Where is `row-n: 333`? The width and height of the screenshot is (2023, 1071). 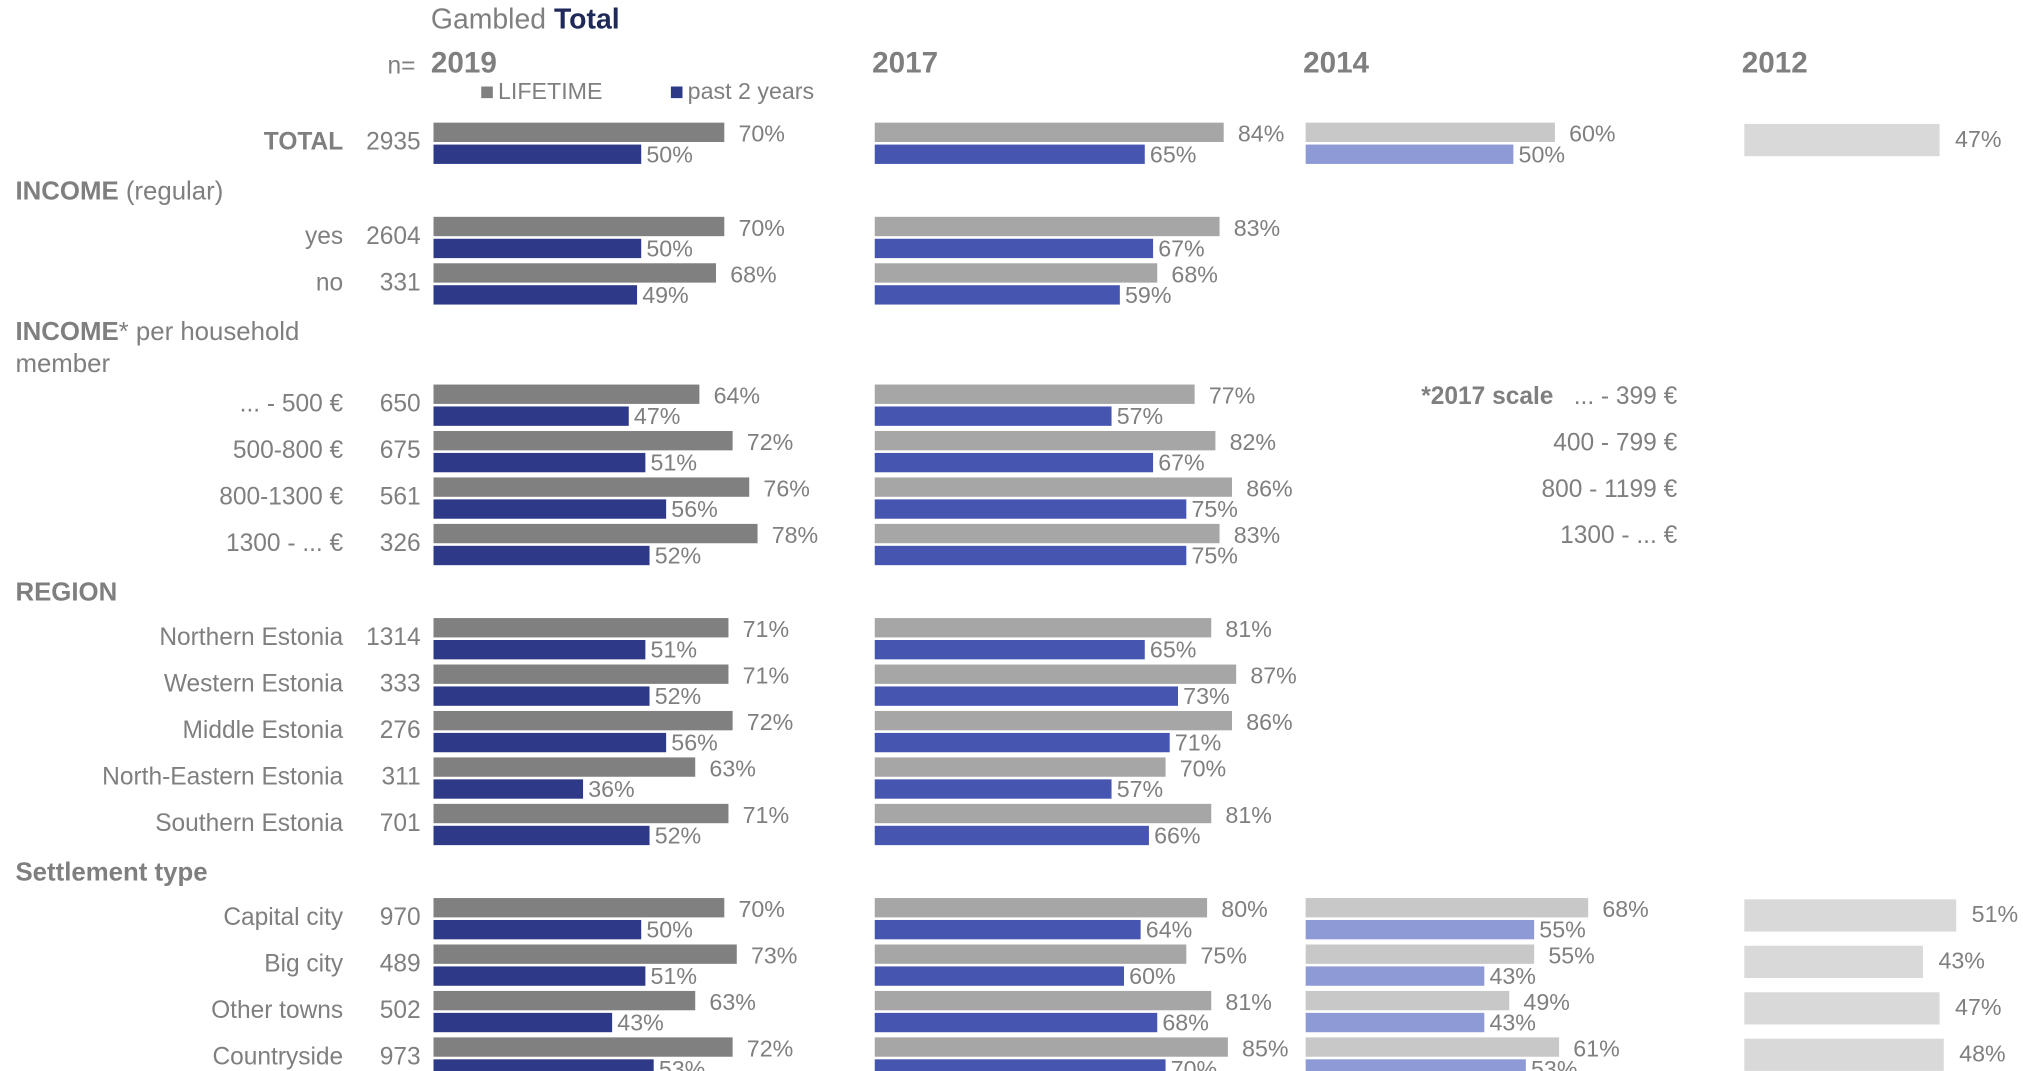 row-n: 333 is located at coordinates (400, 684).